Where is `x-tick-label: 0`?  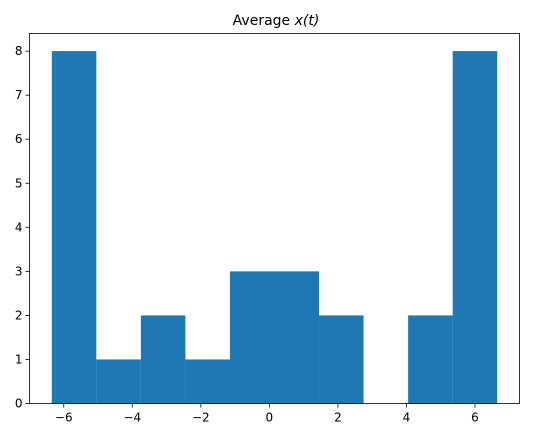
x-tick-label: 0 is located at coordinates (270, 418).